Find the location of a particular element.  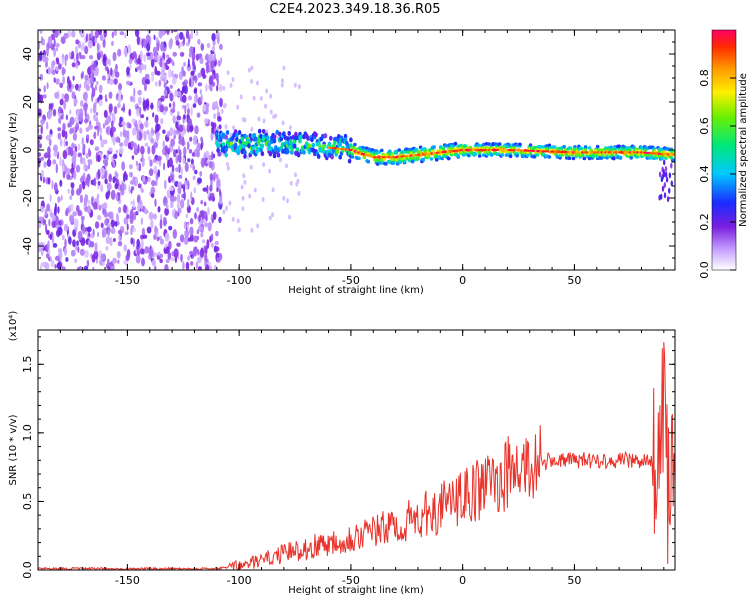

colorbar-tick-label: 0.0 is located at coordinates (704, 270).